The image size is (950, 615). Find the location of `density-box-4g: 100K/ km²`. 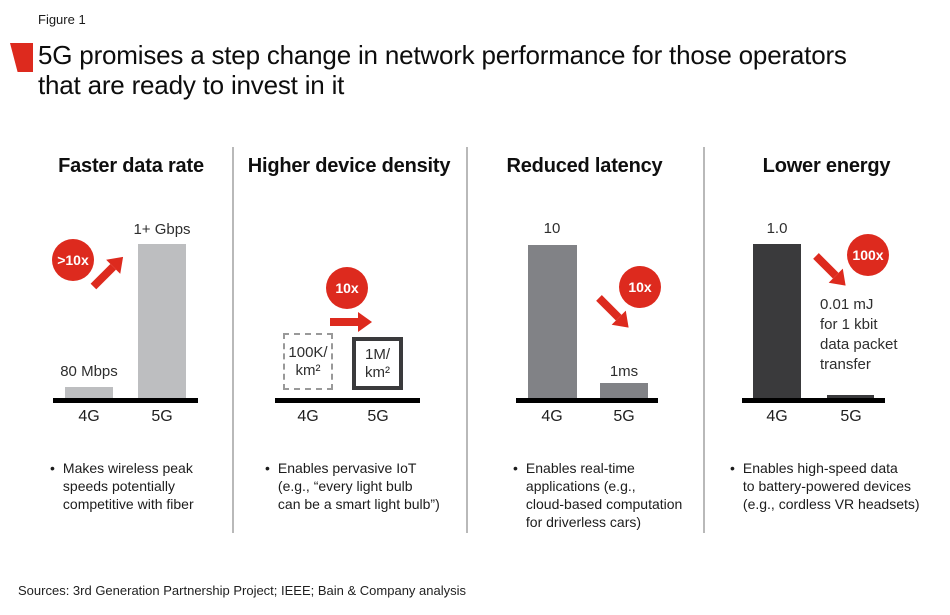

density-box-4g: 100K/ km² is located at coordinates (308, 361).